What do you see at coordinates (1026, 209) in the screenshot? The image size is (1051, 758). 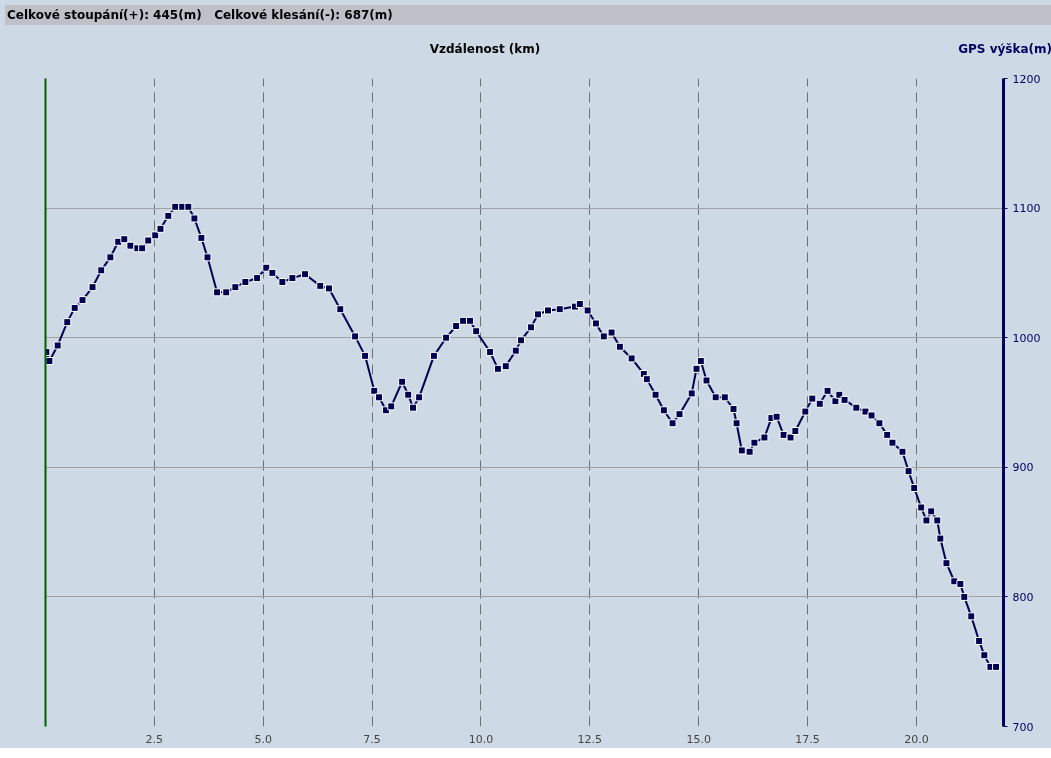 I see `y-tick-label: 1100` at bounding box center [1026, 209].